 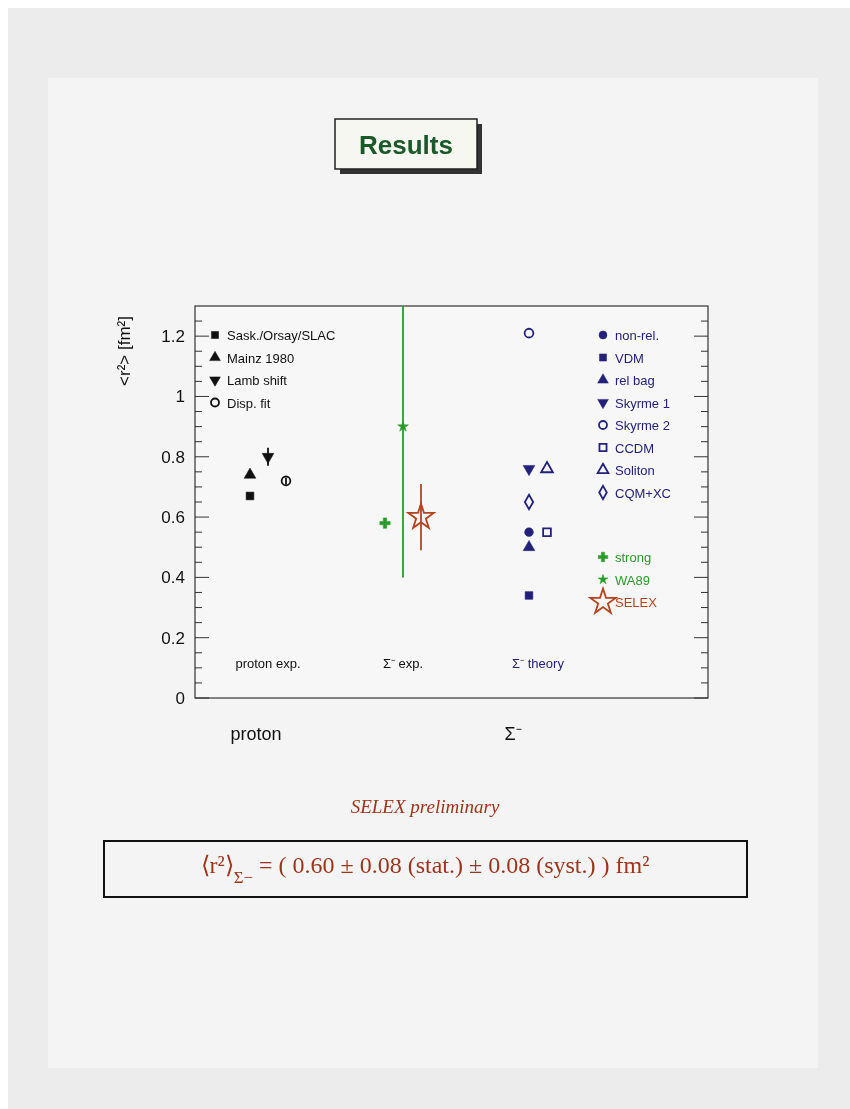 What do you see at coordinates (643, 493) in the screenshot?
I see `legend-label: CQM+XC` at bounding box center [643, 493].